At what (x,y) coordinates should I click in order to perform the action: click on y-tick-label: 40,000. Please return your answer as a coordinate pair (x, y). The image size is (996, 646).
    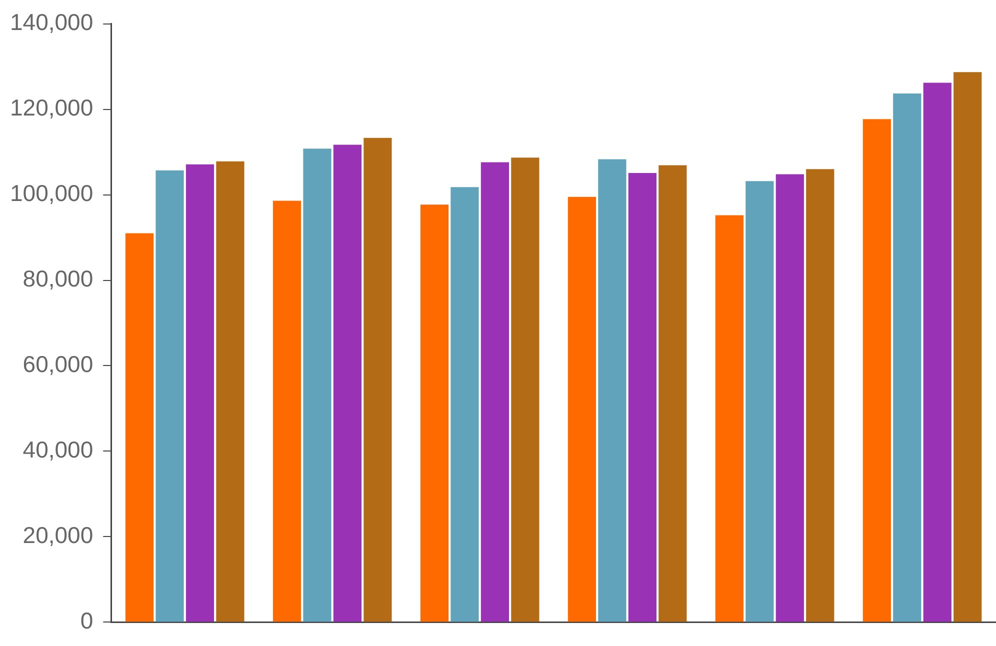
    Looking at the image, I should click on (58, 449).